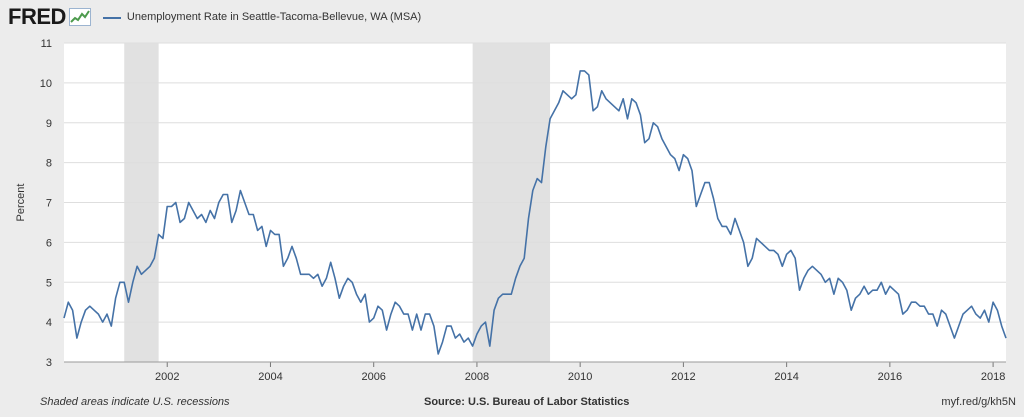 This screenshot has width=1024, height=417. Describe the element at coordinates (21, 203) in the screenshot. I see `y-axis-label: Percent` at that location.